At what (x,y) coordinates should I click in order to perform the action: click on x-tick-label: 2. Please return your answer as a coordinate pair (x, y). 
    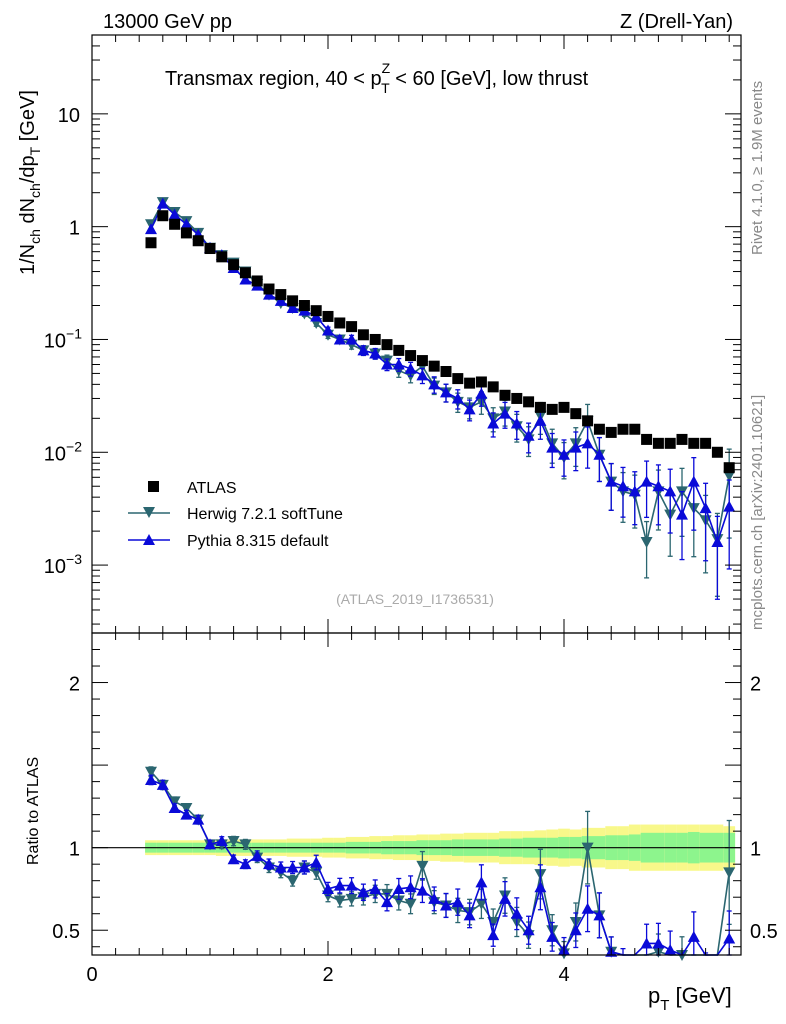
    Looking at the image, I should click on (327, 975).